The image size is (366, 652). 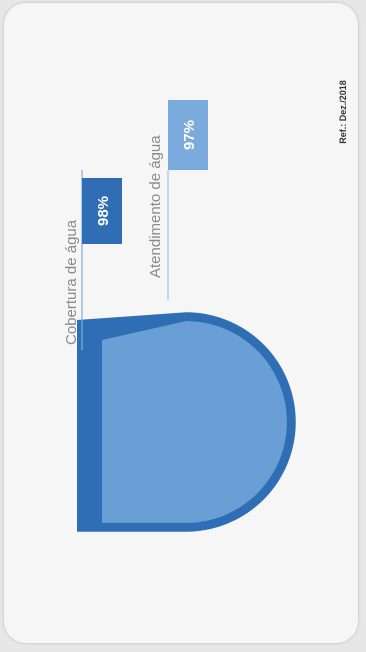 I want to click on value-label-service: 97%, so click(x=189, y=135).